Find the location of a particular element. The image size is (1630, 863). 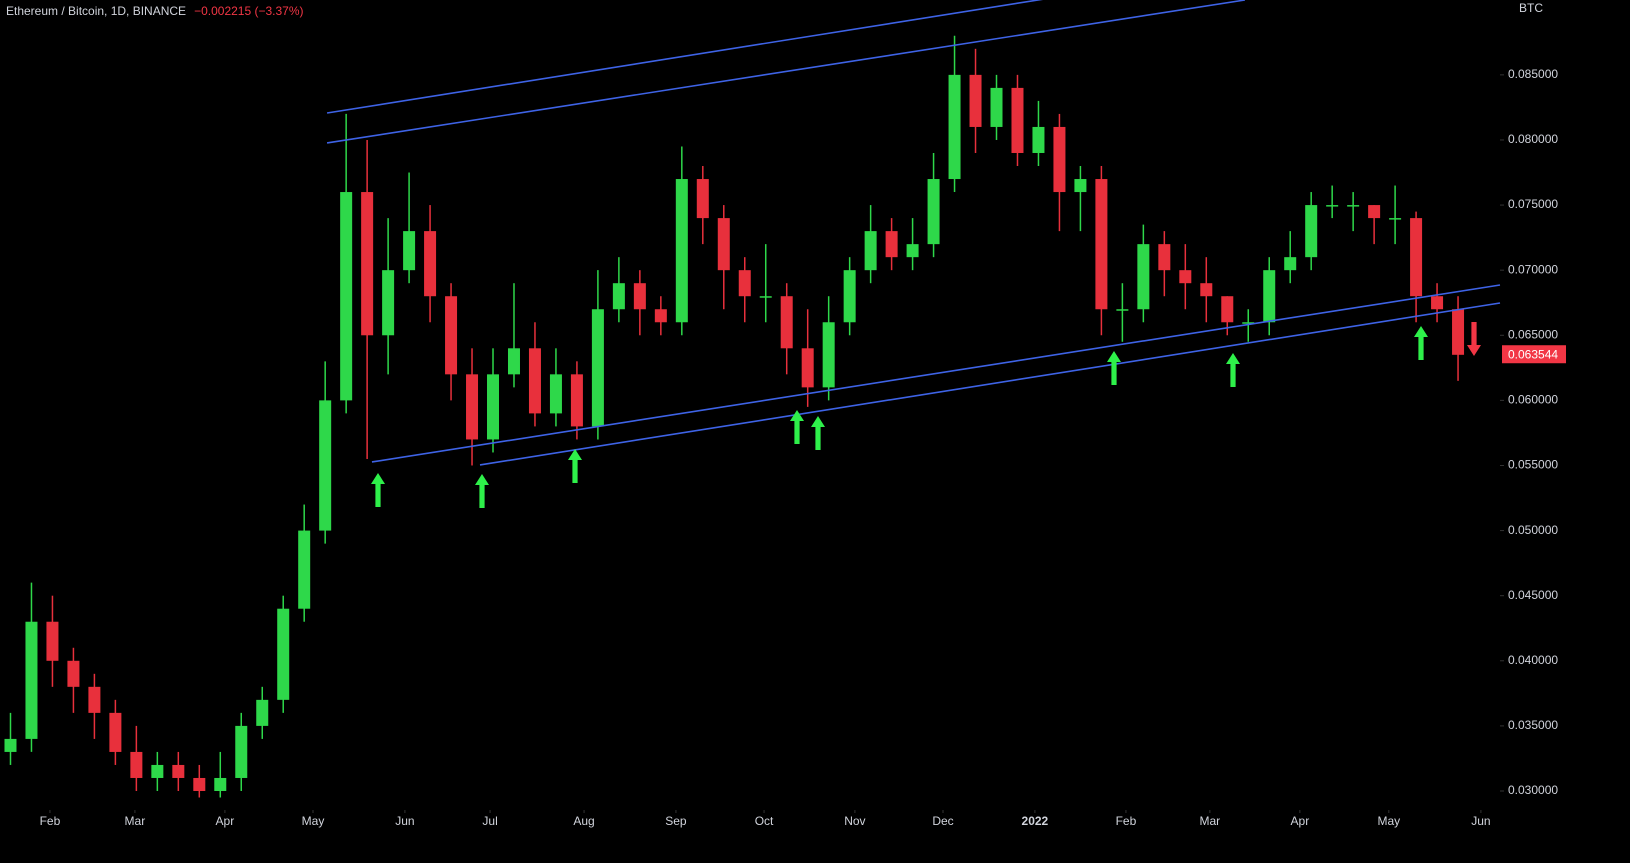

y-tick-label: 0.065000 is located at coordinates (1533, 334).